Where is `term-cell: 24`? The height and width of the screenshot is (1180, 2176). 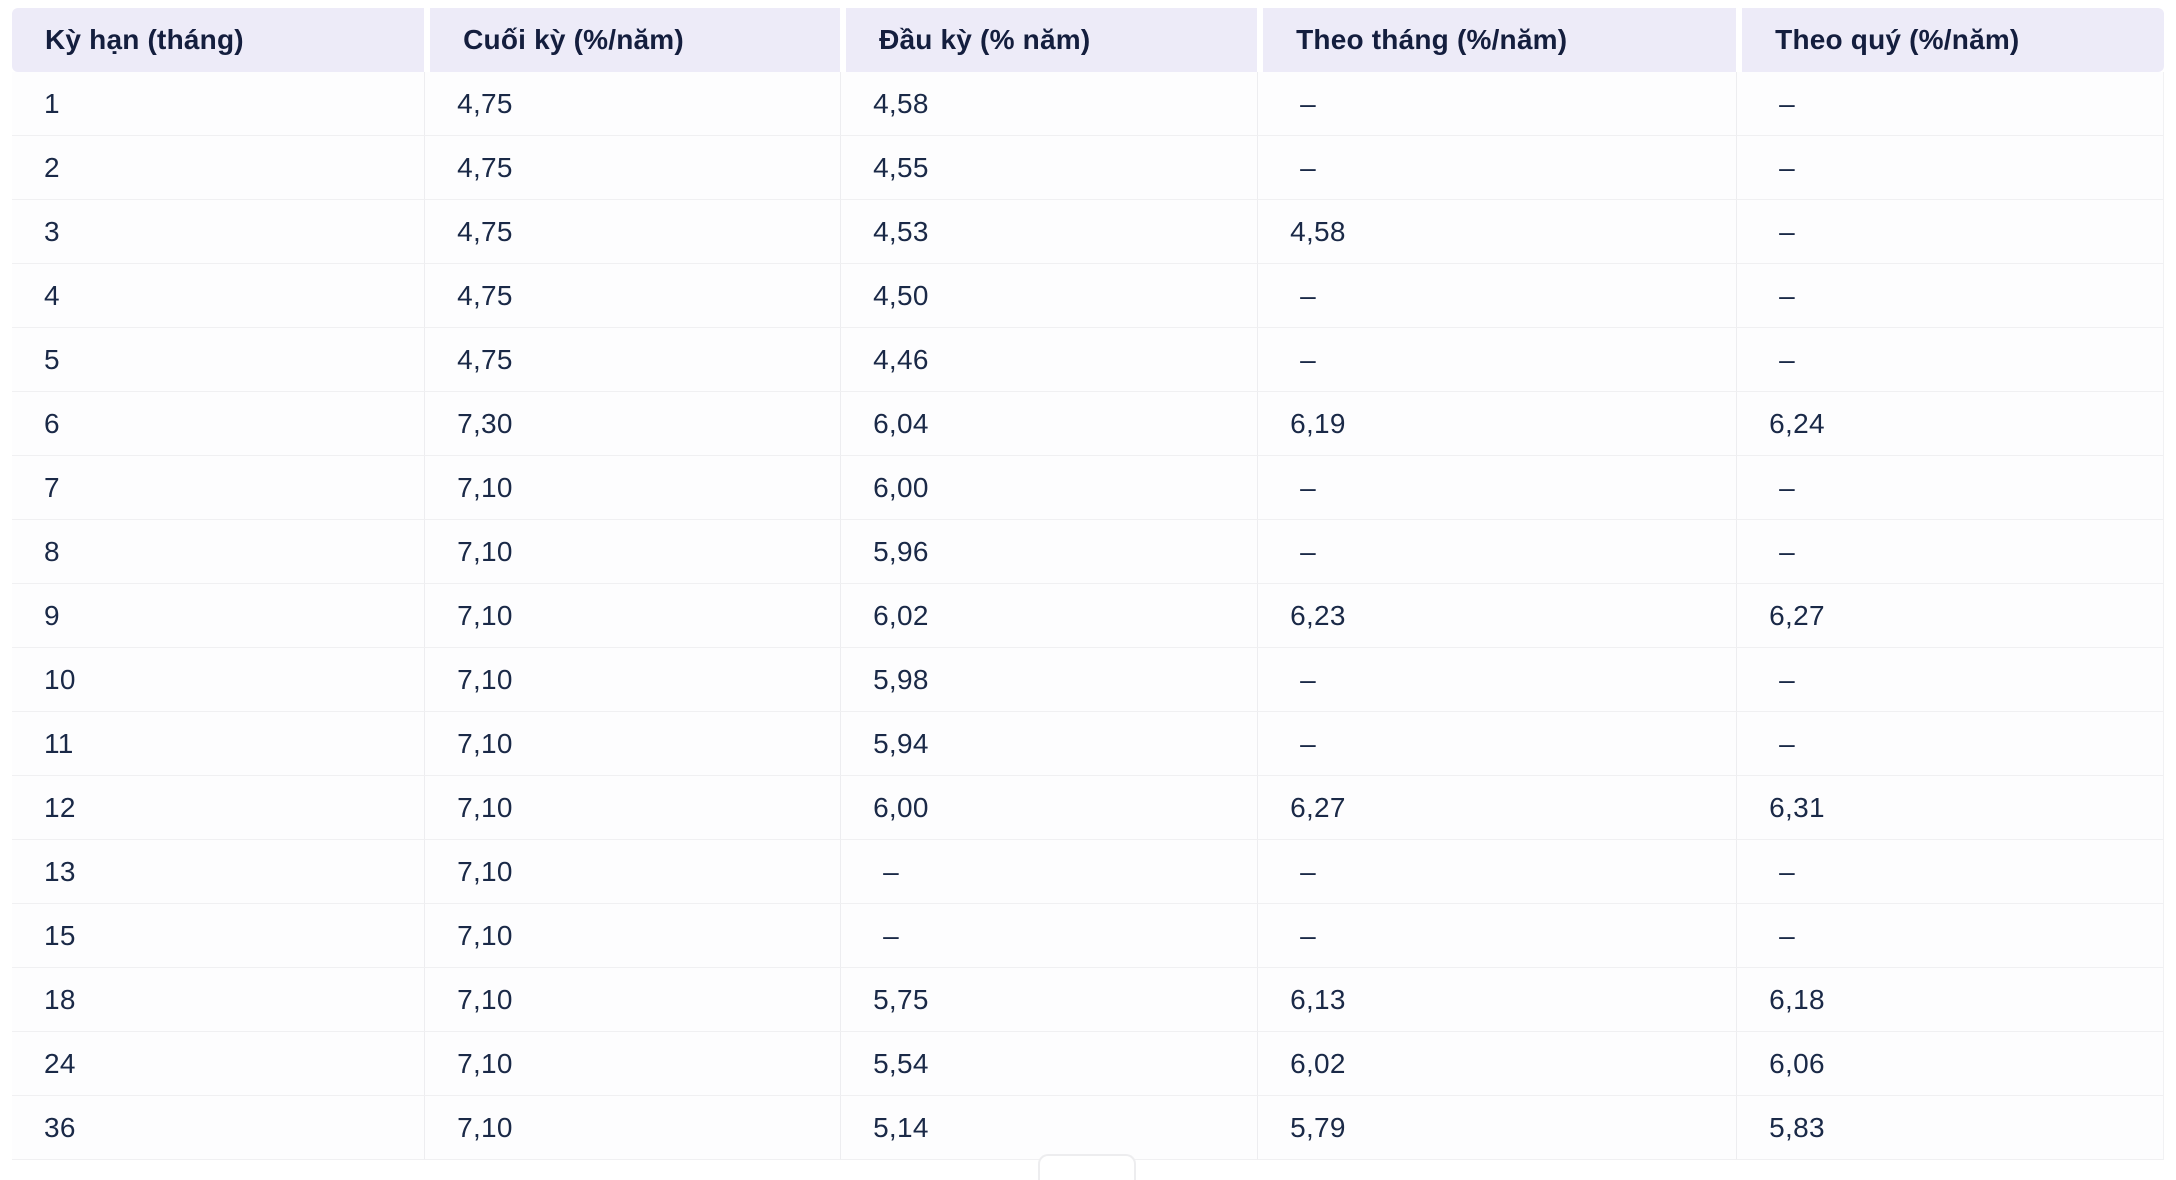 term-cell: 24 is located at coordinates (218, 1064).